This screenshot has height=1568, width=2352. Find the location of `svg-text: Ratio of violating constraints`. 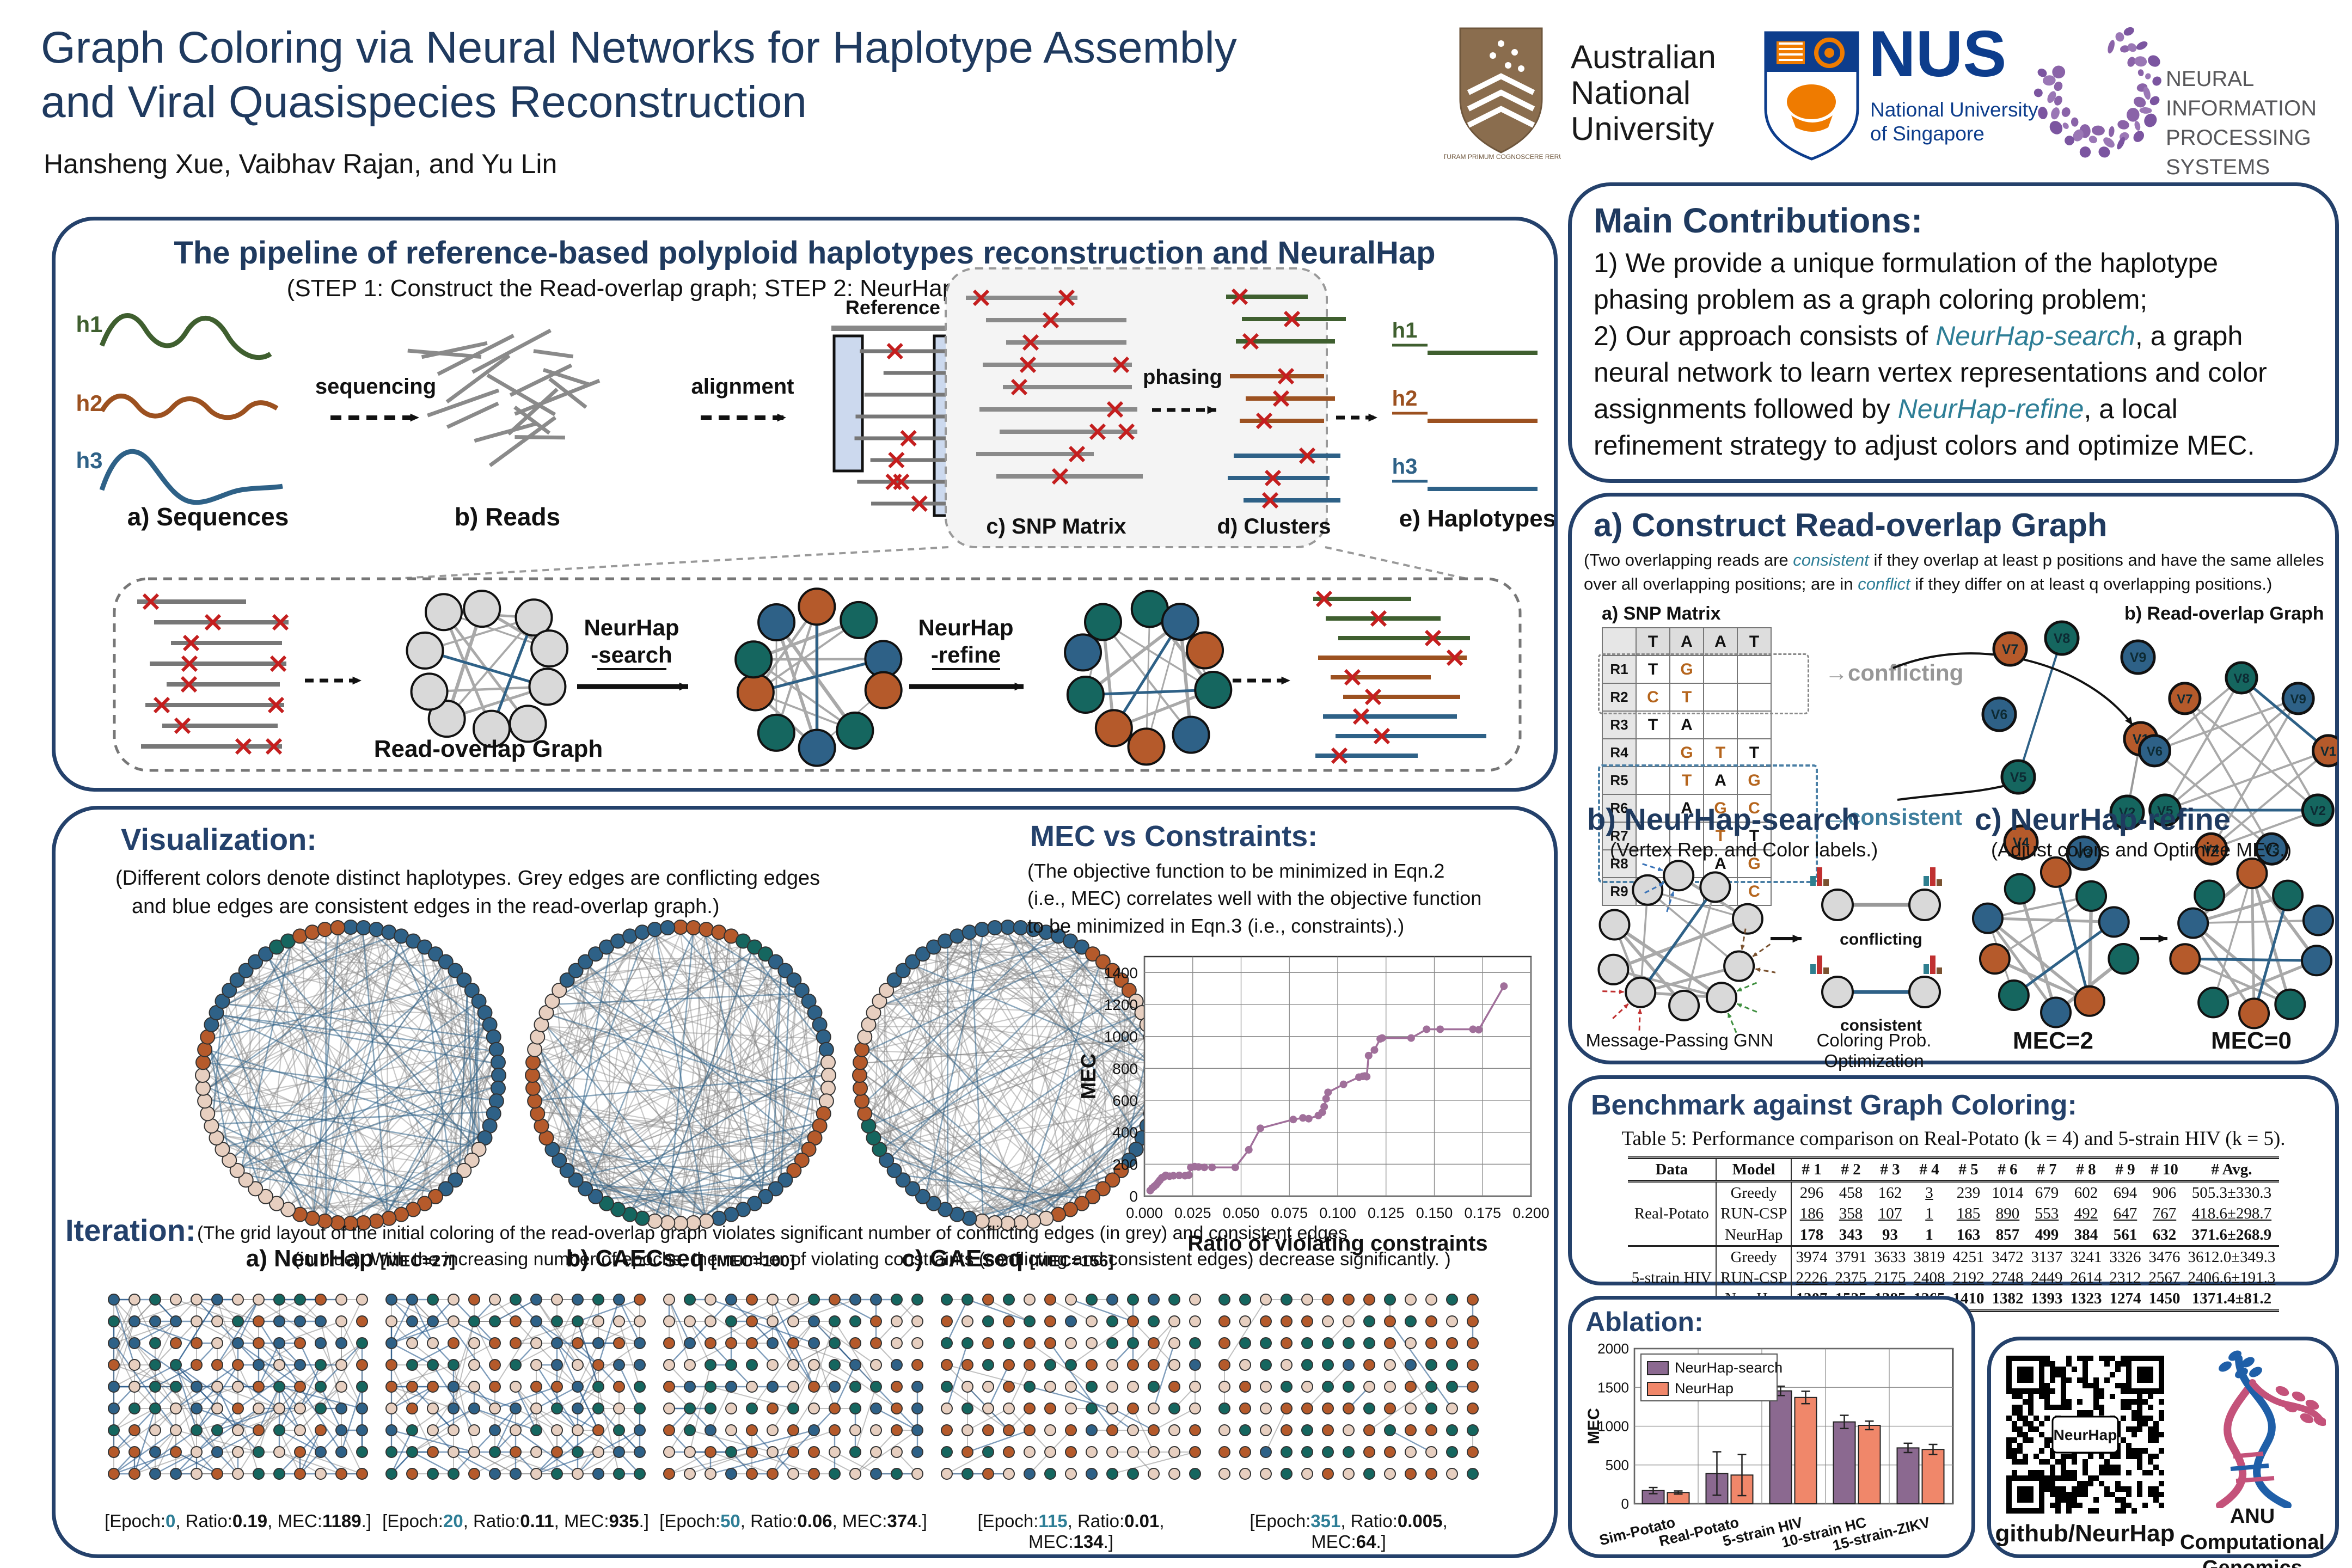

svg-text: Ratio of violating constraints is located at coordinates (1337, 1243).